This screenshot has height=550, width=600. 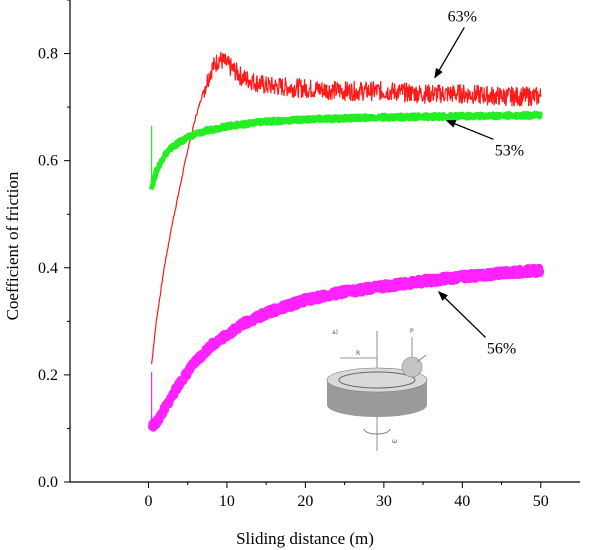 What do you see at coordinates (501, 348) in the screenshot?
I see `annotation-label: 56%` at bounding box center [501, 348].